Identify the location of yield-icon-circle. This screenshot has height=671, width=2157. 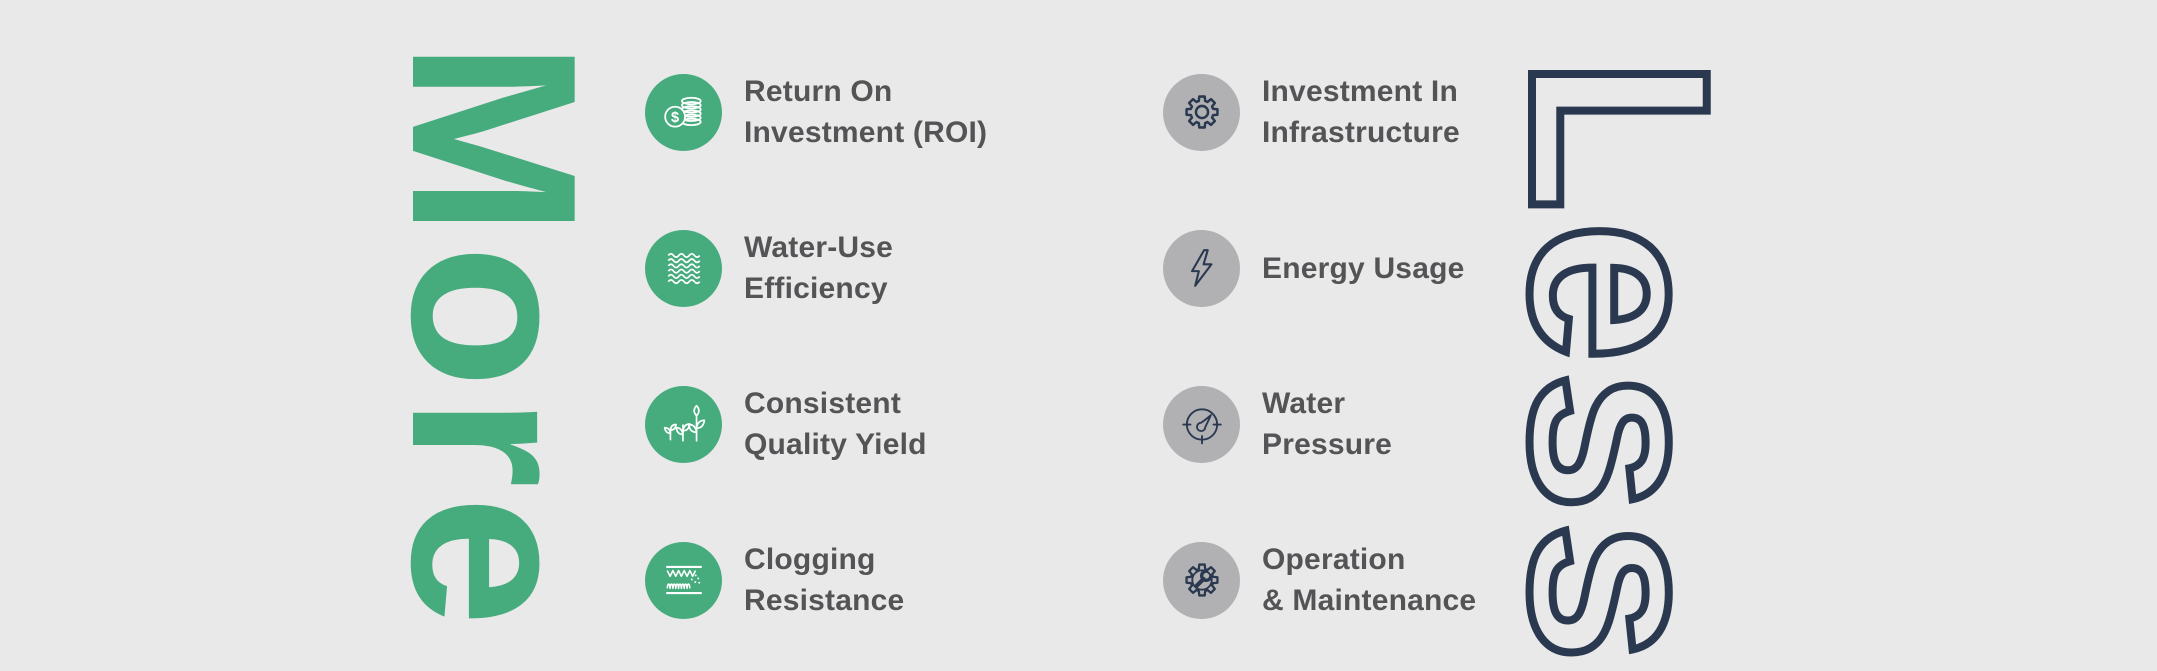
(683, 424).